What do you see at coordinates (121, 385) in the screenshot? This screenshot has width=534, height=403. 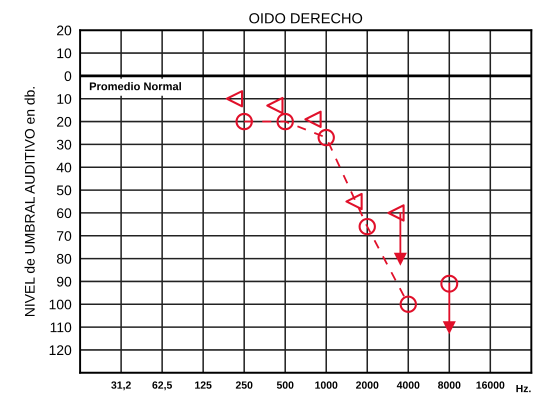 I see `x-tick-label: 31,2` at bounding box center [121, 385].